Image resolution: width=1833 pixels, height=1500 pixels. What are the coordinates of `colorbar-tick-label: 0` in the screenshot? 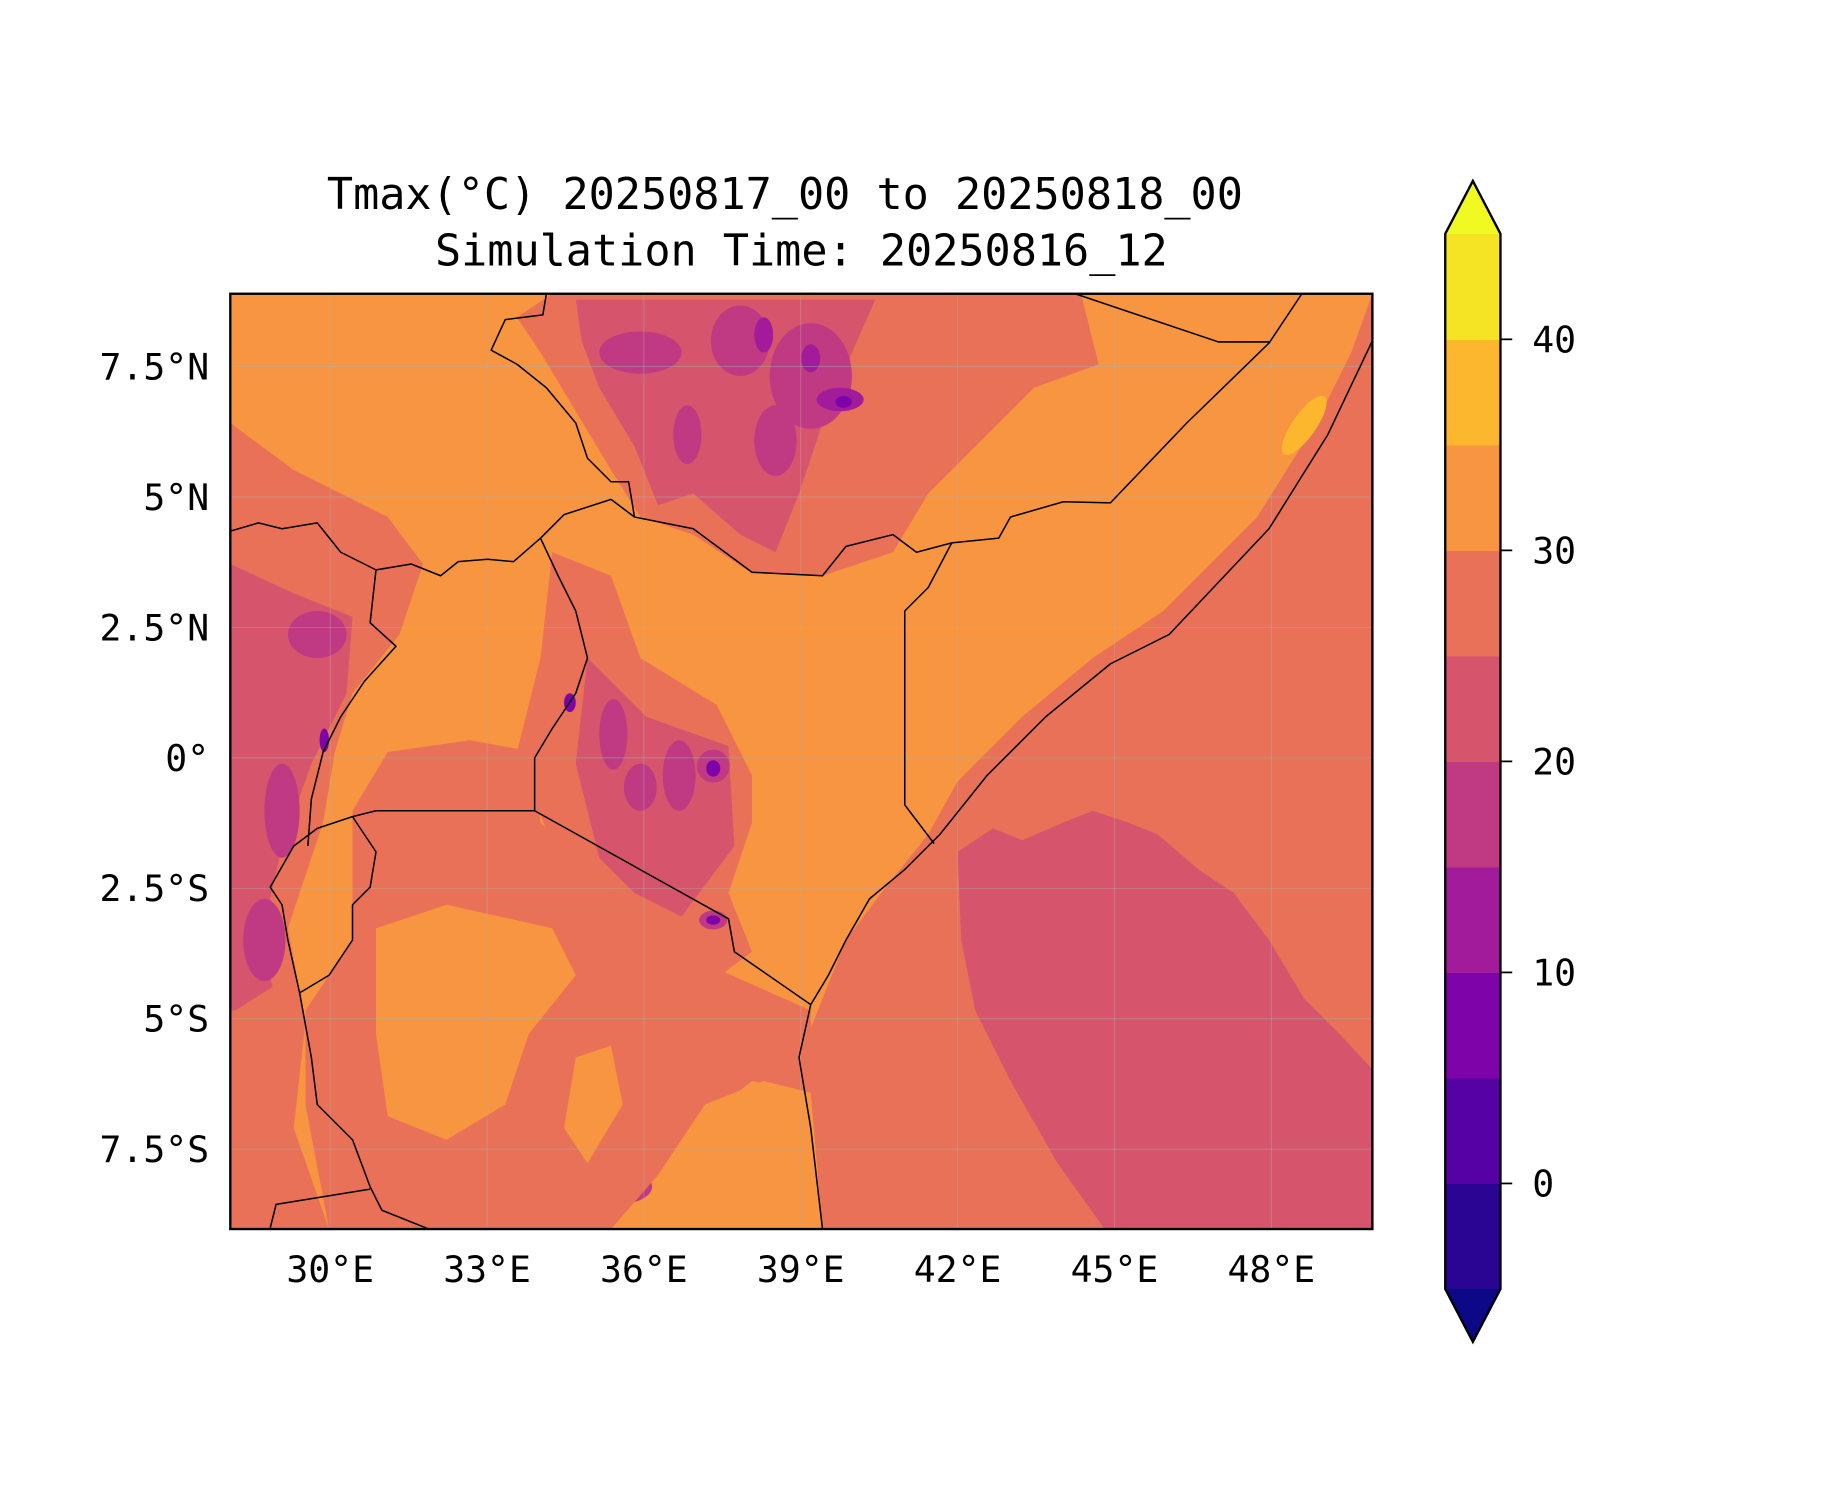 It's located at (1543, 1183).